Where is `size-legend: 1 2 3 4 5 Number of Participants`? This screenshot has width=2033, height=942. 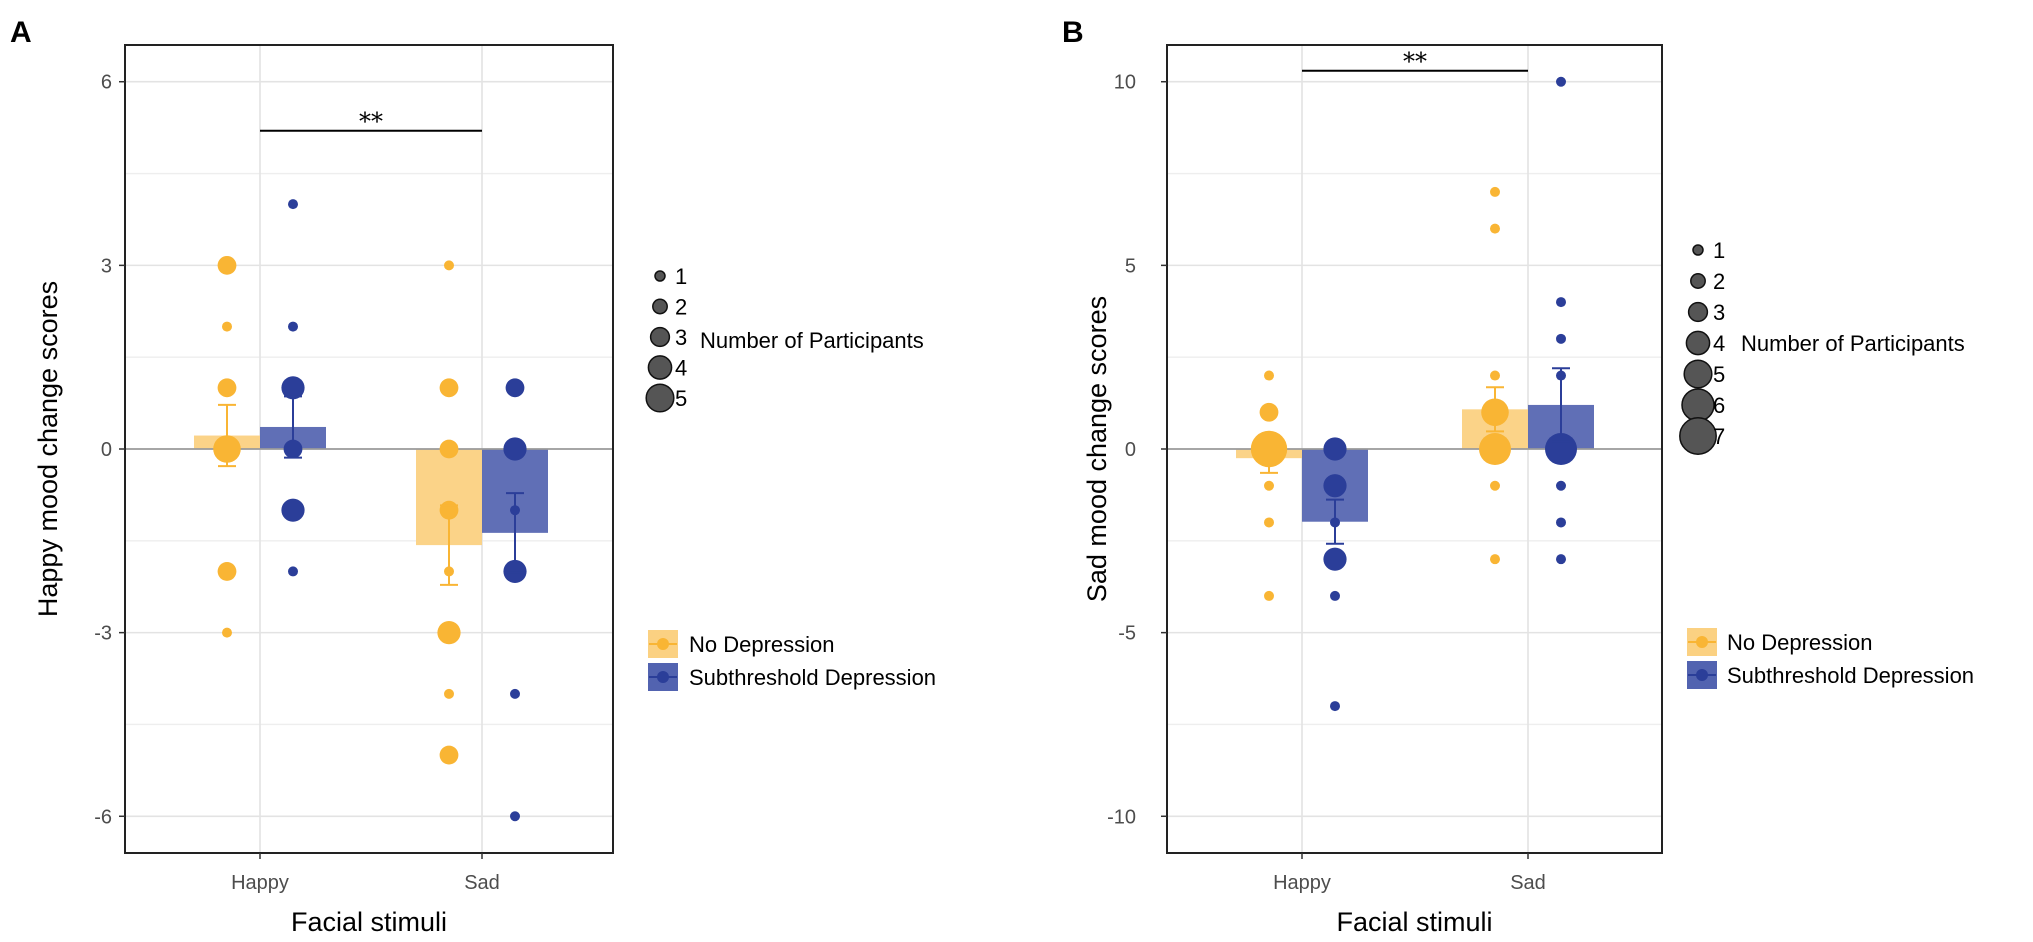
size-legend: 1 2 3 4 5 Number of Participants is located at coordinates (784, 338).